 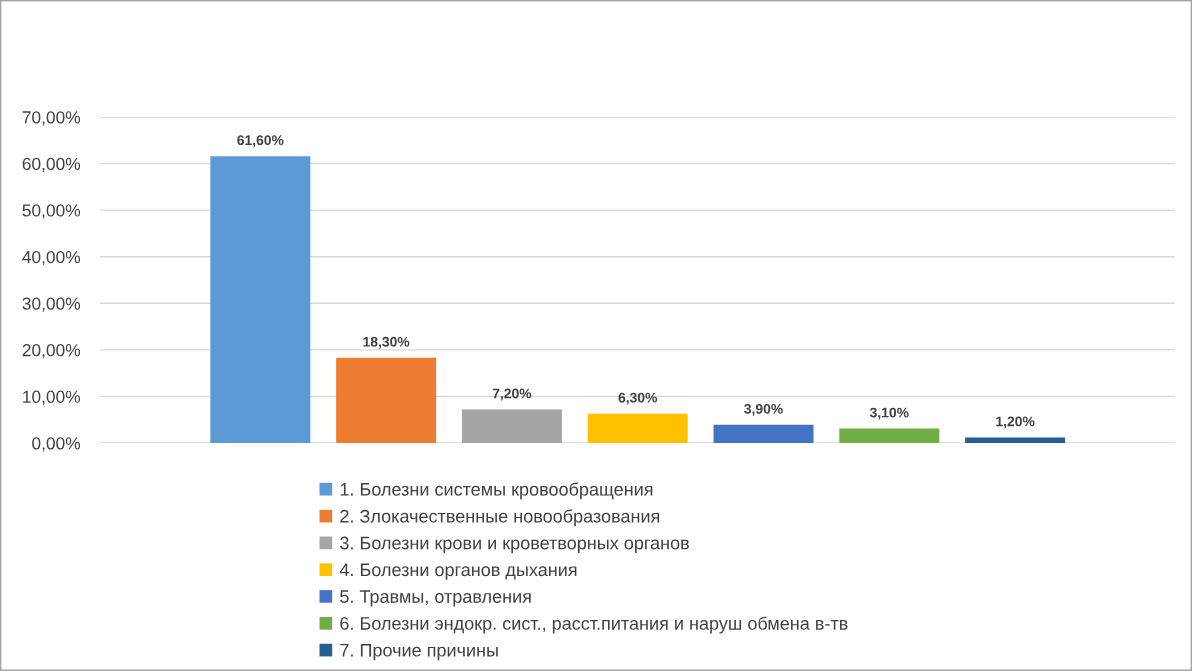 I want to click on data-label: 3,90%, so click(x=763, y=409).